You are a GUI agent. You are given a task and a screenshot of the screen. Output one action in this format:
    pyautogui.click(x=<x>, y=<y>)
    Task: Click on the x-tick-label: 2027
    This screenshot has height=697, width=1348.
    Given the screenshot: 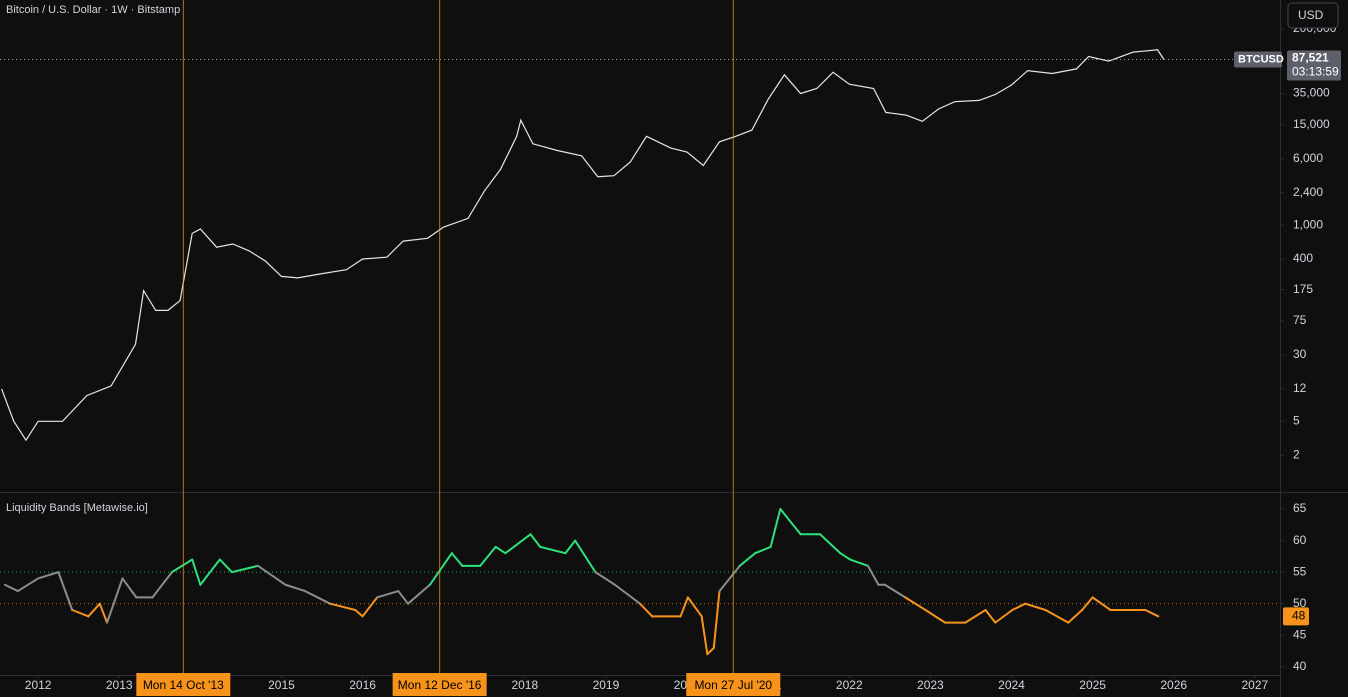 What is the action you would take?
    pyautogui.click(x=1255, y=685)
    